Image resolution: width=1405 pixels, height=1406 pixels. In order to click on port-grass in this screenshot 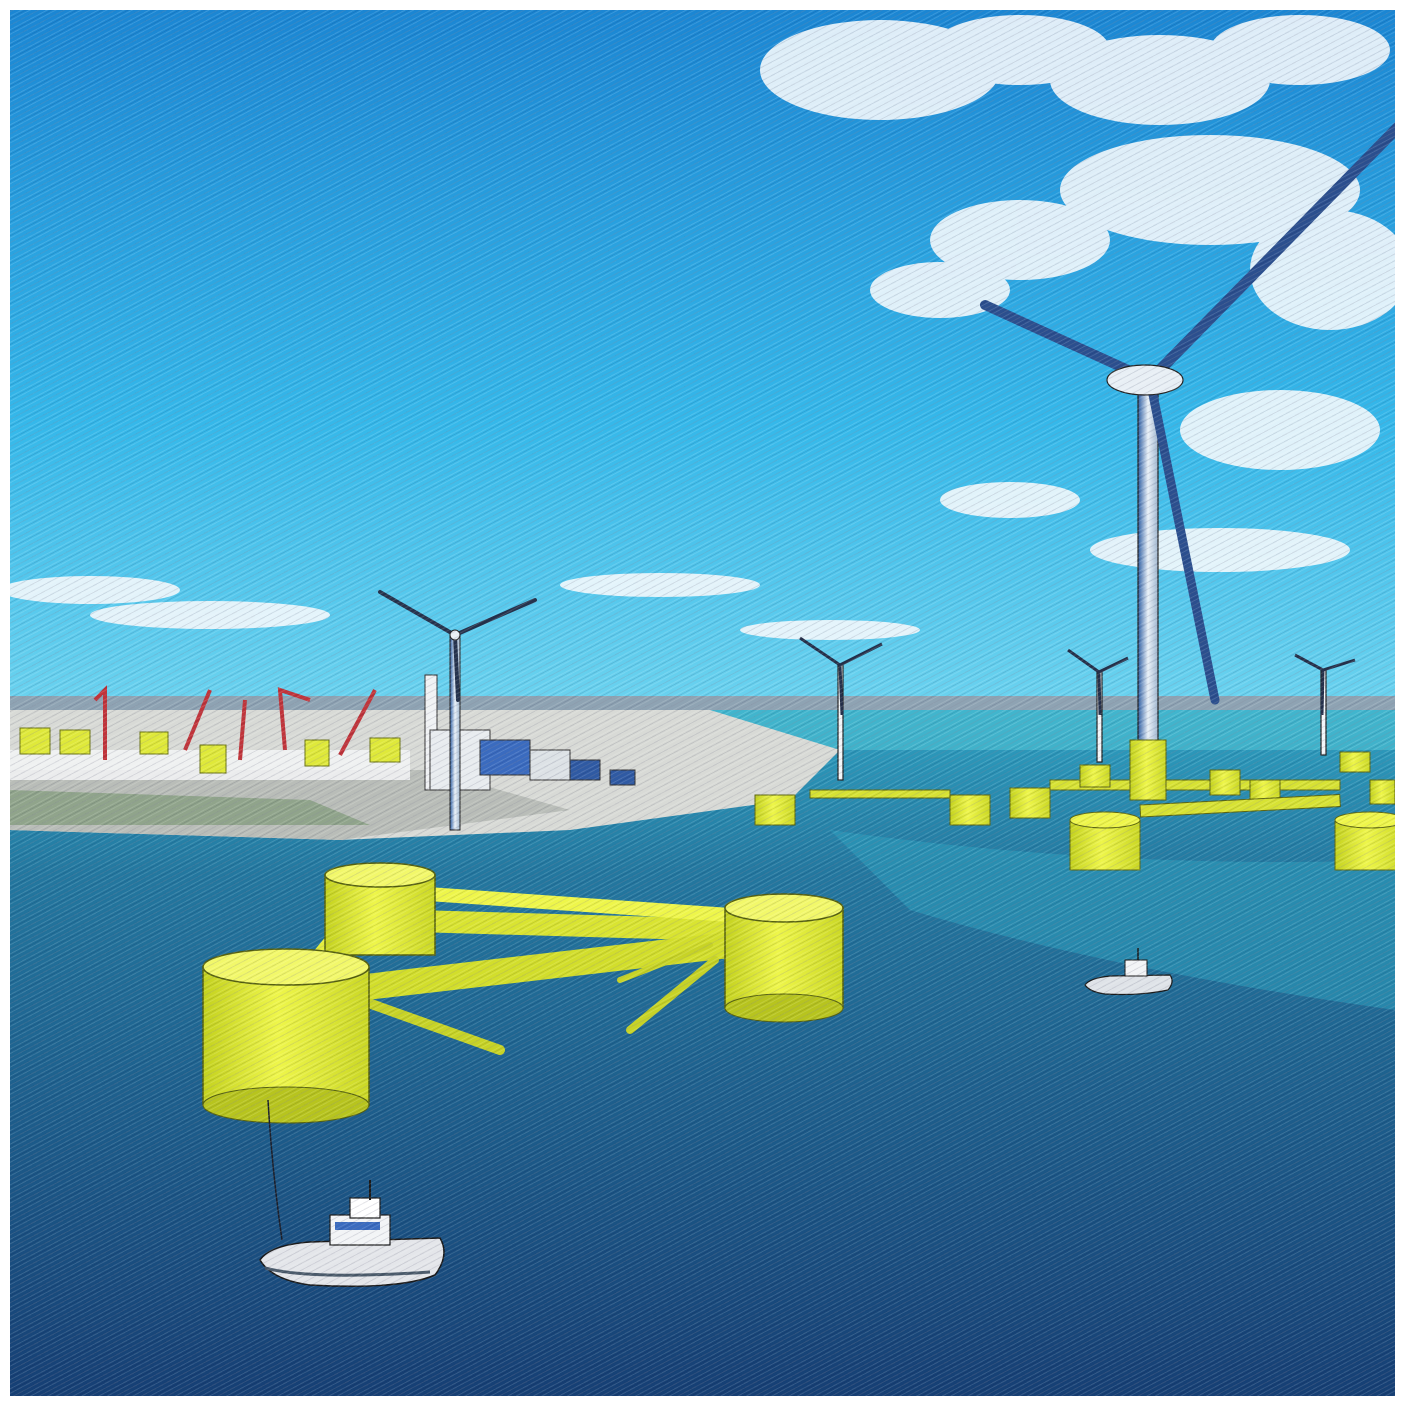, I will do `click(190, 807)`.